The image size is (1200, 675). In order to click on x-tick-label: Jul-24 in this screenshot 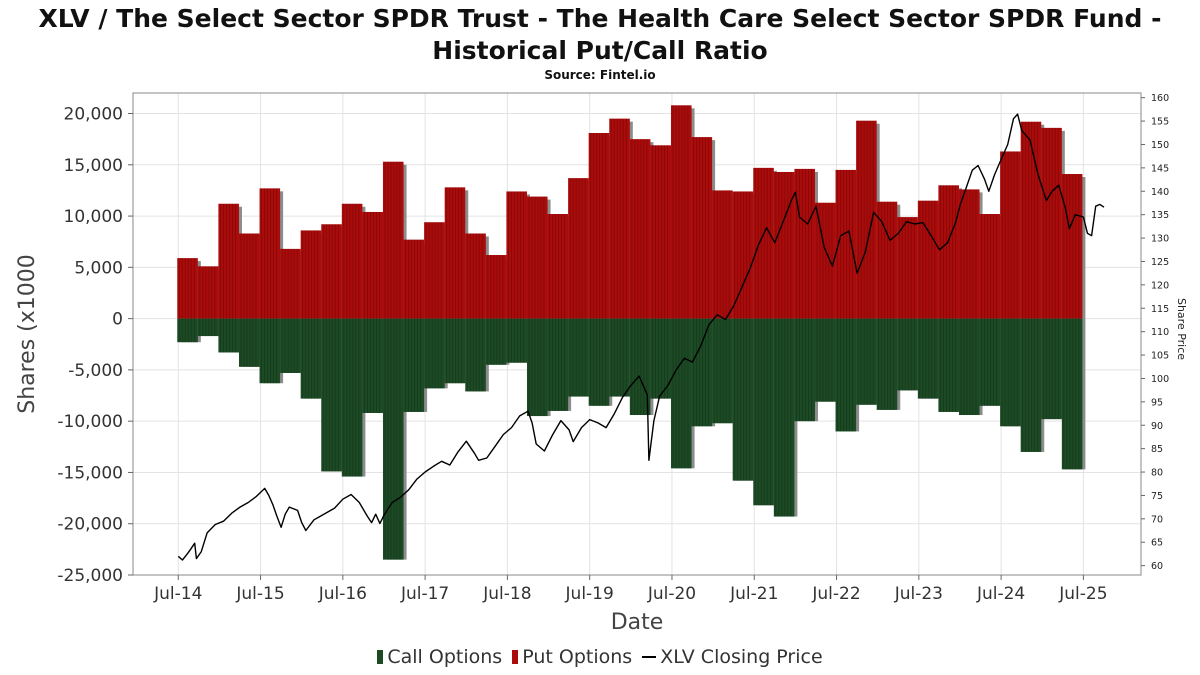, I will do `click(1000, 594)`.